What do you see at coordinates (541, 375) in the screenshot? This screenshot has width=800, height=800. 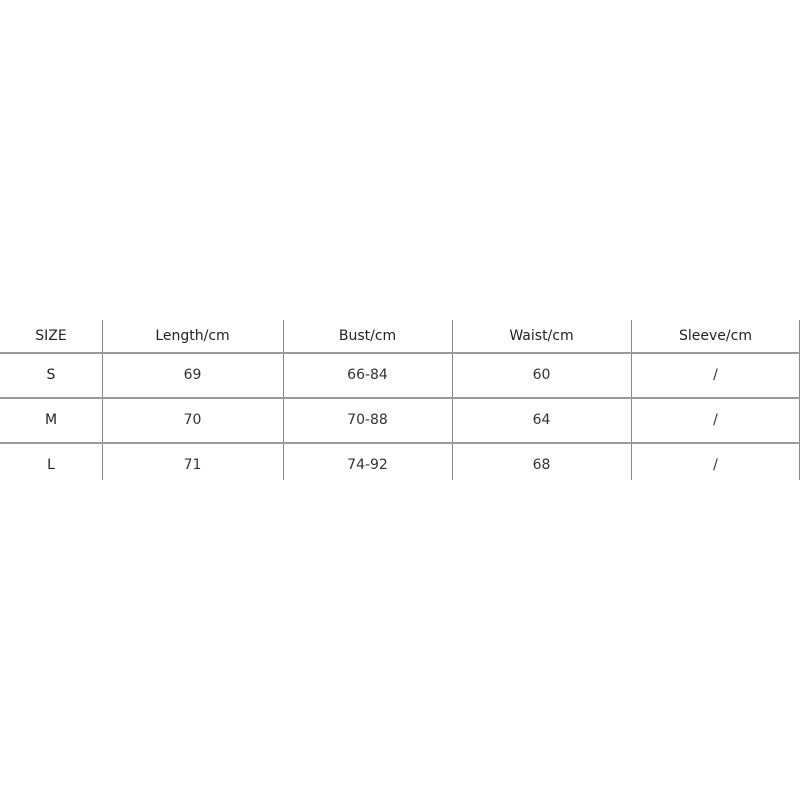 I see `table-cell: 60` at bounding box center [541, 375].